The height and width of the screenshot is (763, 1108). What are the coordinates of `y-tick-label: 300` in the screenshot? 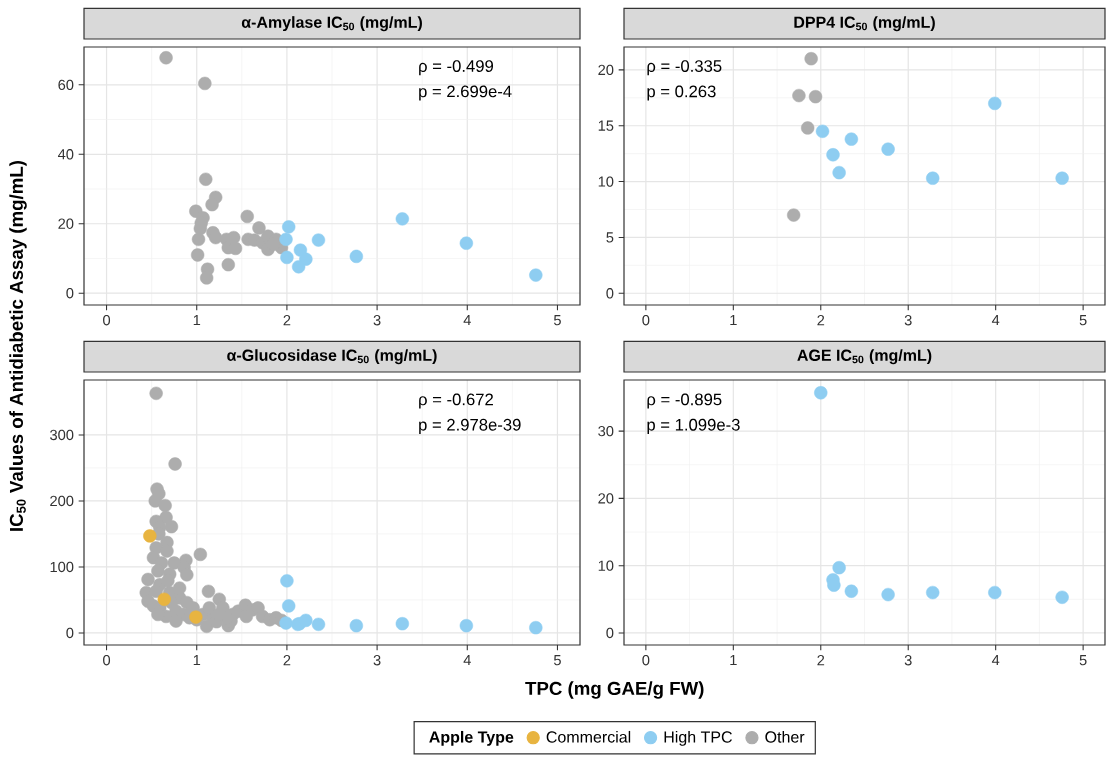 It's located at (62, 435).